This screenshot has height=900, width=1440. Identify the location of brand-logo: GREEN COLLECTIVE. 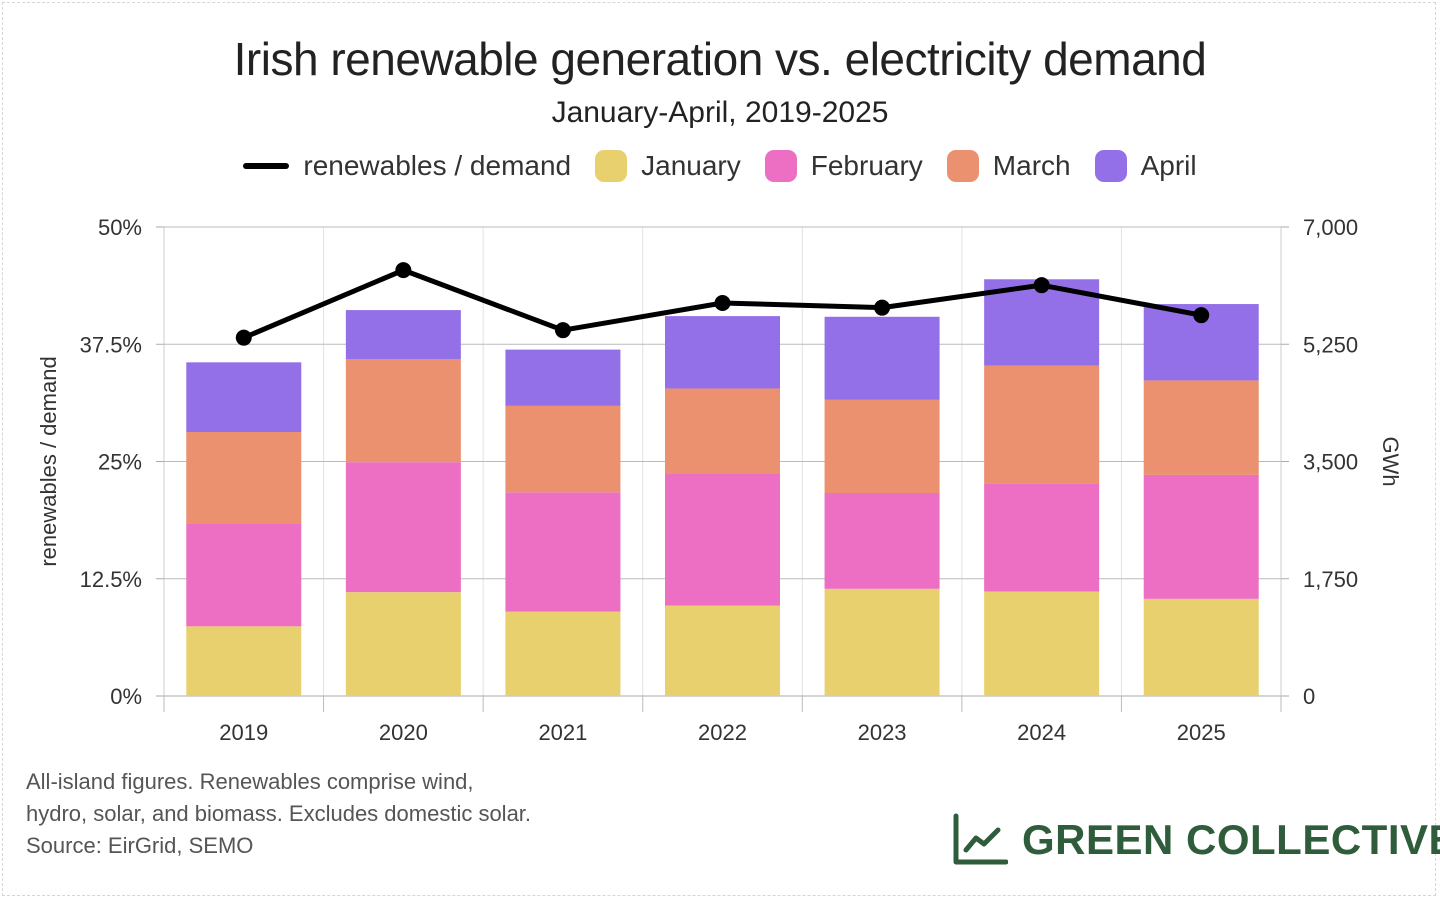
(1196, 840).